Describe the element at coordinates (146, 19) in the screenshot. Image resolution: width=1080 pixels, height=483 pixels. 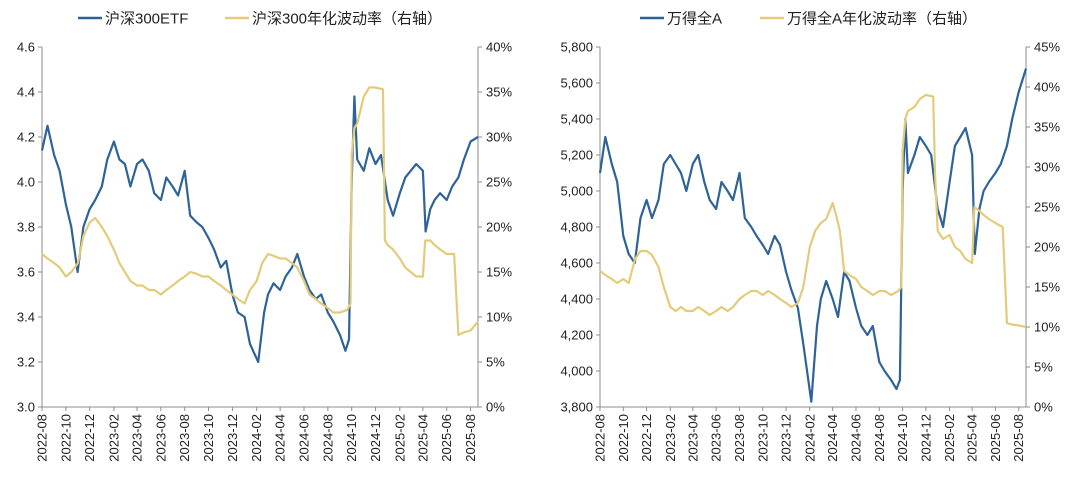
I see `legend-label: 沪深300ETF` at that location.